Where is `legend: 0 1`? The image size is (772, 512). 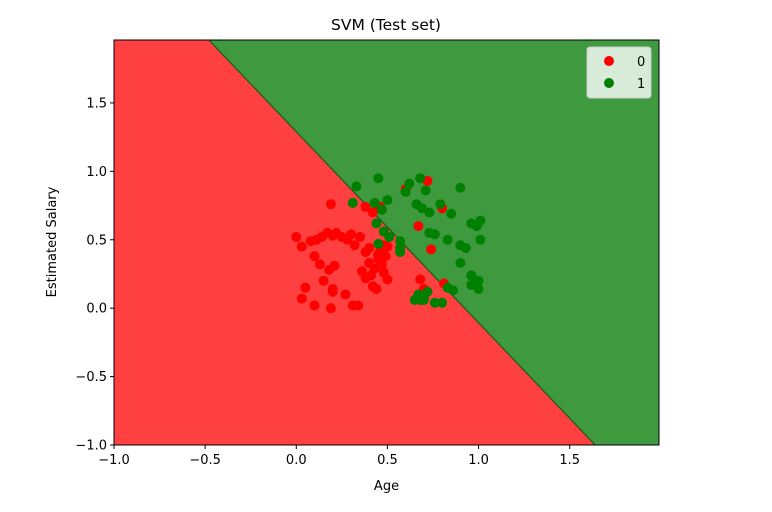 legend: 0 1 is located at coordinates (619, 72).